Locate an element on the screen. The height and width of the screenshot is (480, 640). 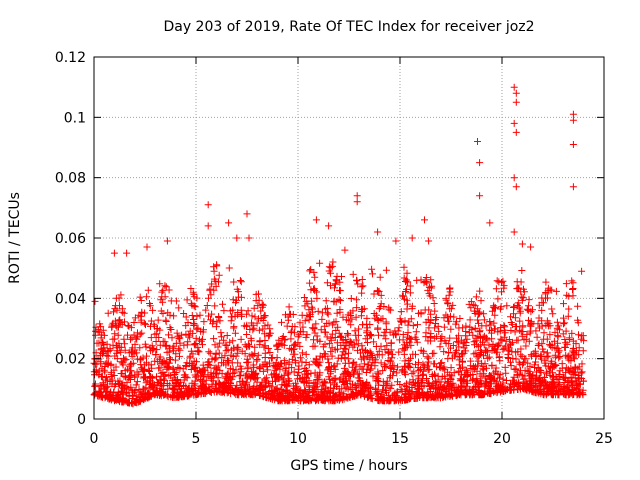
y-tick-labels: 0 0.02 0.04 0.06 0.08 0.1 0.12 is located at coordinates (70, 239).